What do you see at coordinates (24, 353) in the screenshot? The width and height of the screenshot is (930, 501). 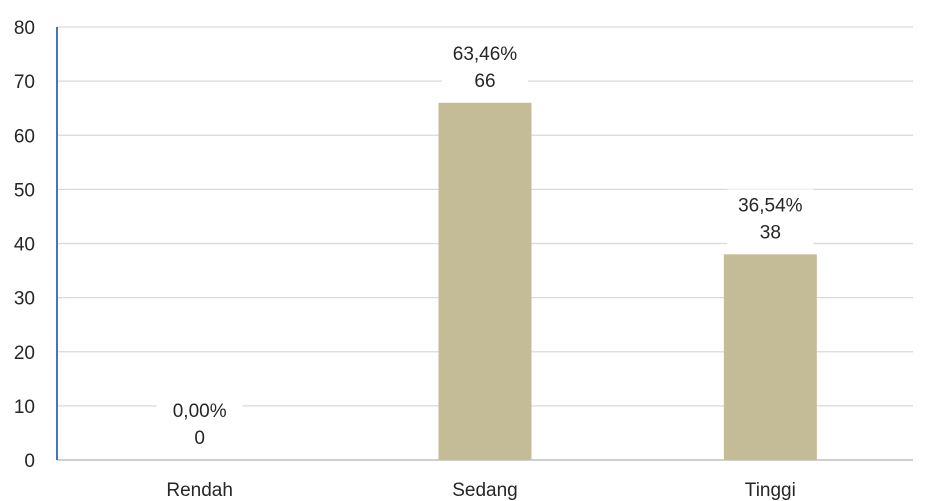 I see `y-tick-label: 20` at bounding box center [24, 353].